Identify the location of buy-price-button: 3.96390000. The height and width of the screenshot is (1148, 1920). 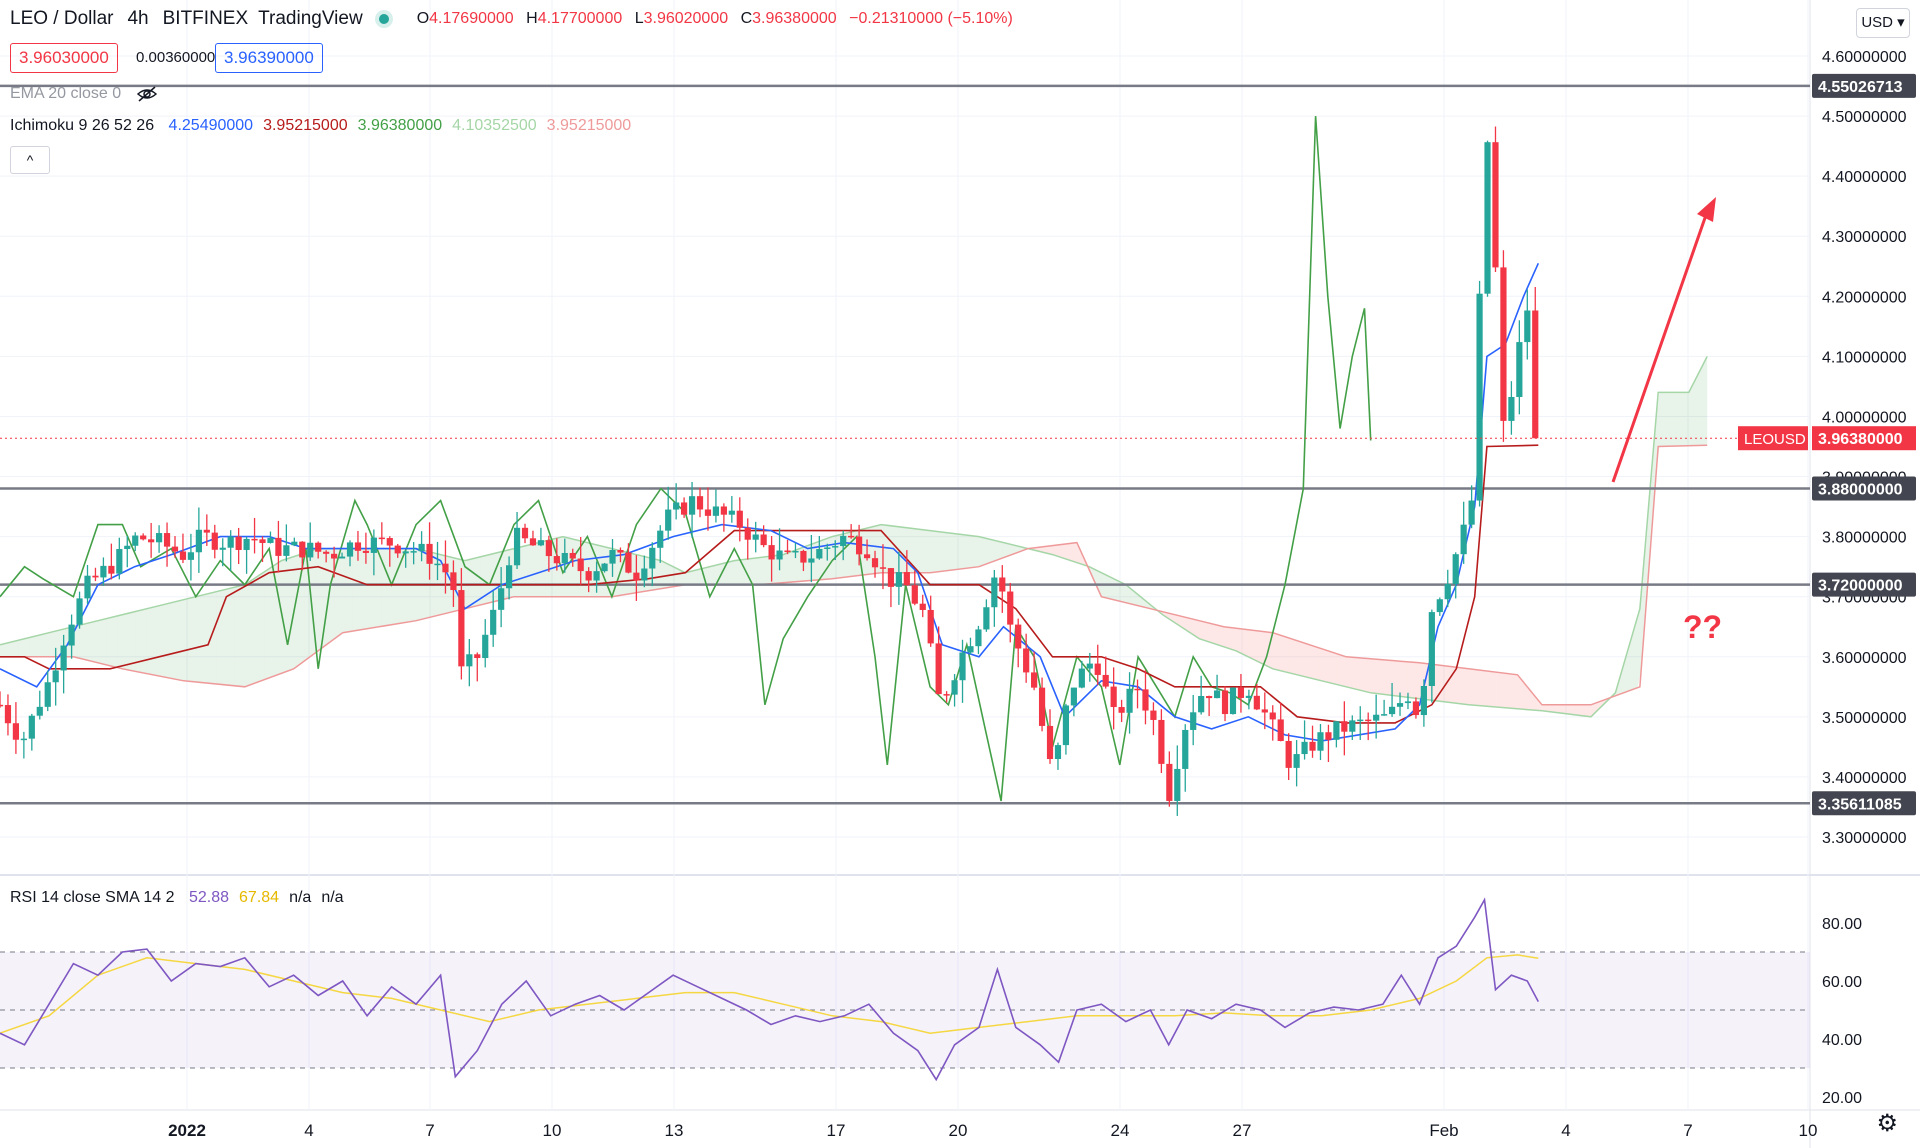
(269, 58).